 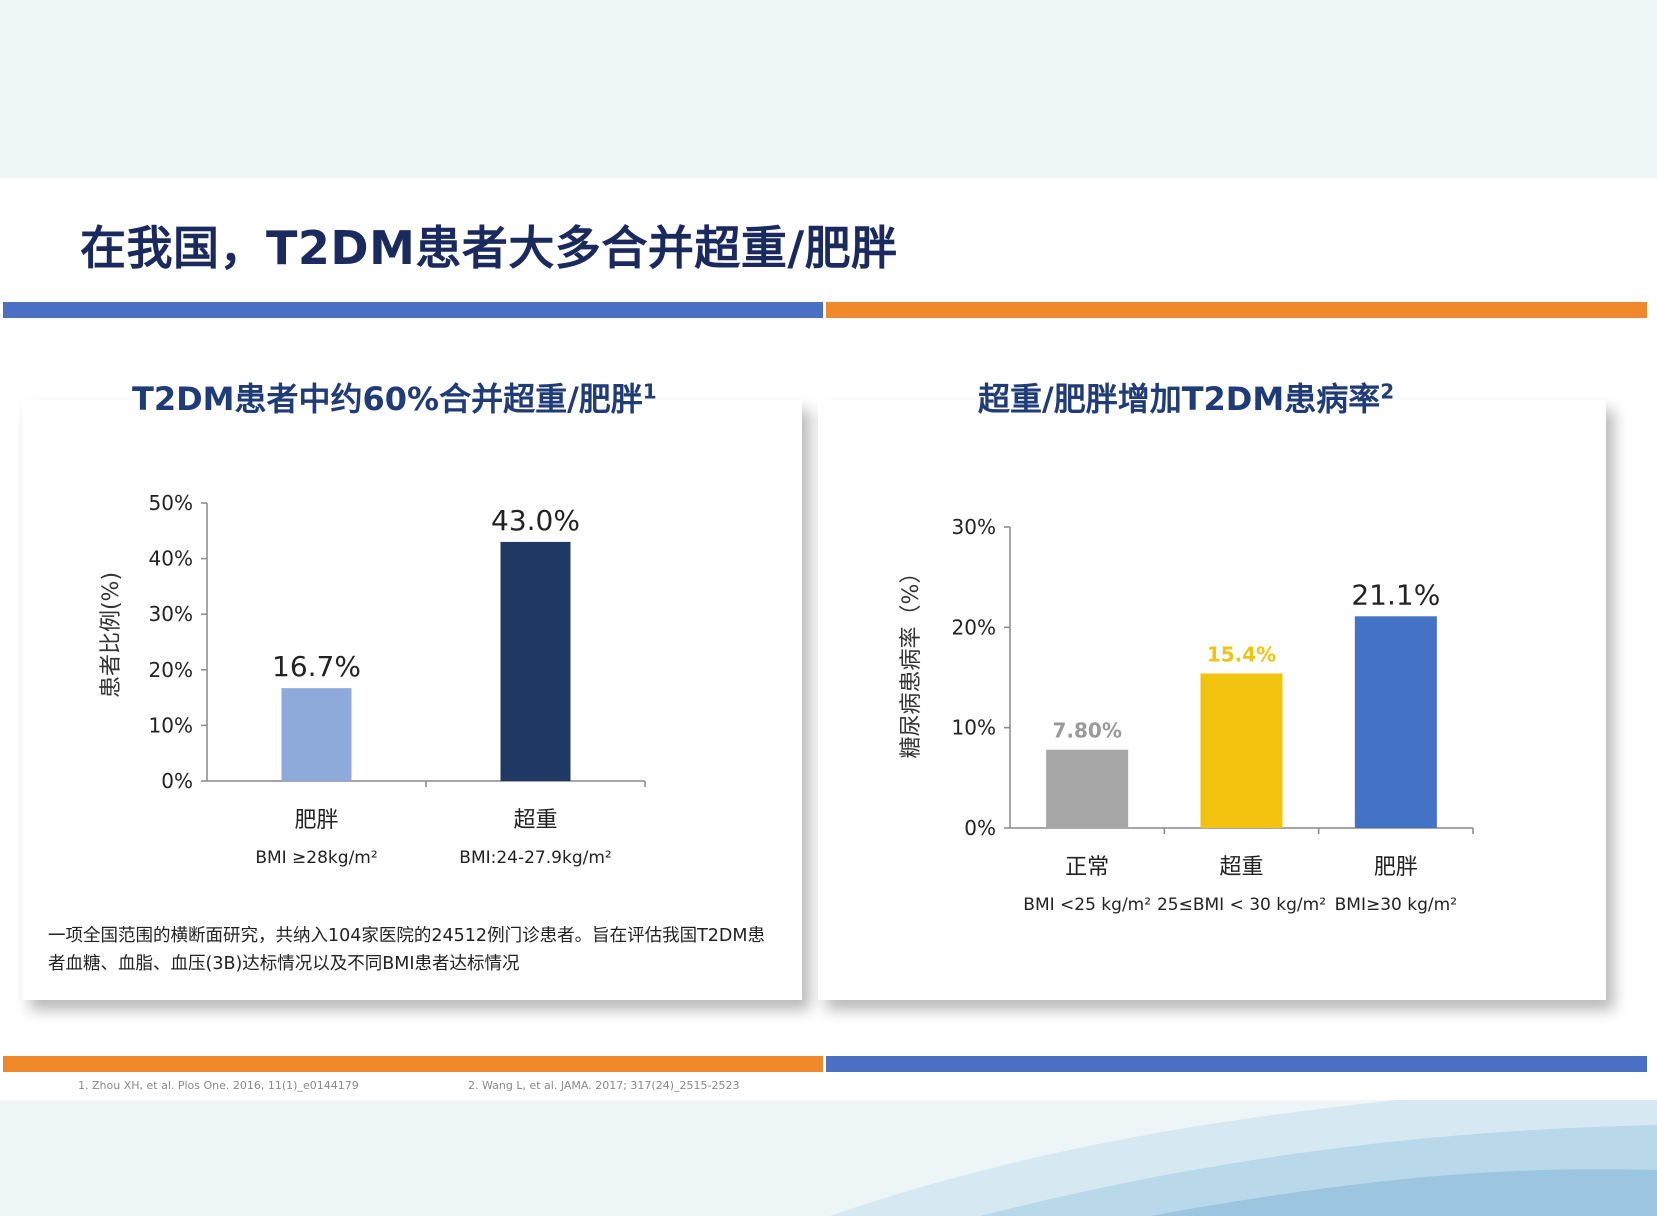 I want to click on data-label-1: 7.80%, so click(x=1086, y=731).